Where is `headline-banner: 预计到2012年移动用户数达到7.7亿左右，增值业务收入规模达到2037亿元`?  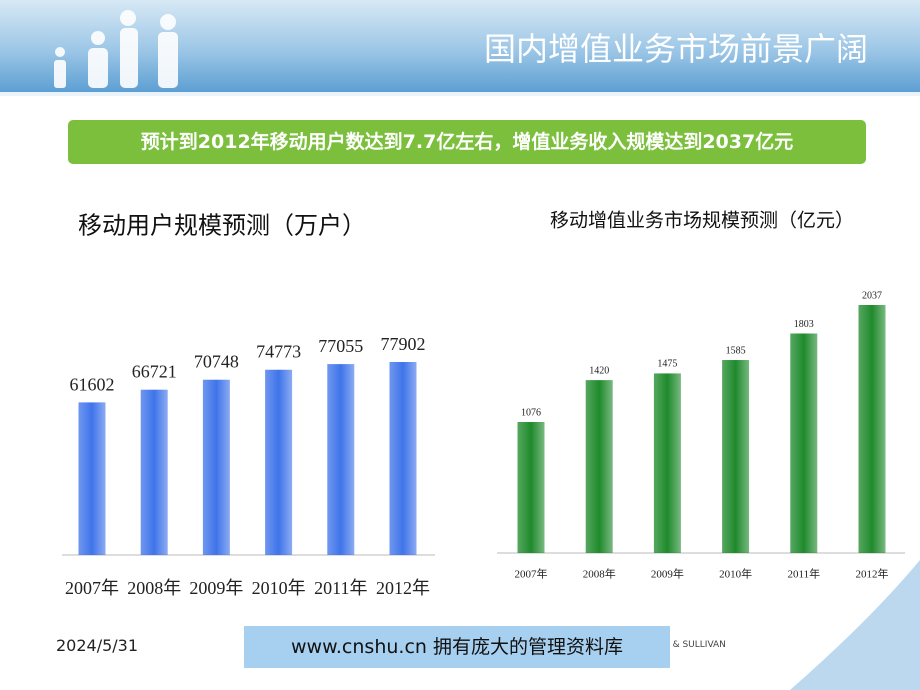 headline-banner: 预计到2012年移动用户数达到7.7亿左右，增值业务收入规模达到2037亿元 is located at coordinates (467, 142).